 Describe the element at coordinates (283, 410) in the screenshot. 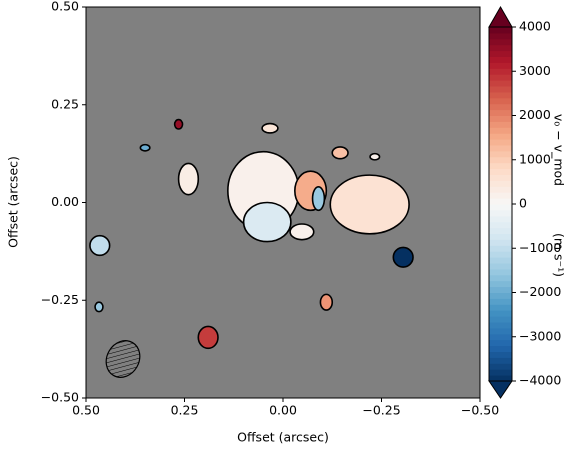

I see `x-tick-label: 0.00` at that location.